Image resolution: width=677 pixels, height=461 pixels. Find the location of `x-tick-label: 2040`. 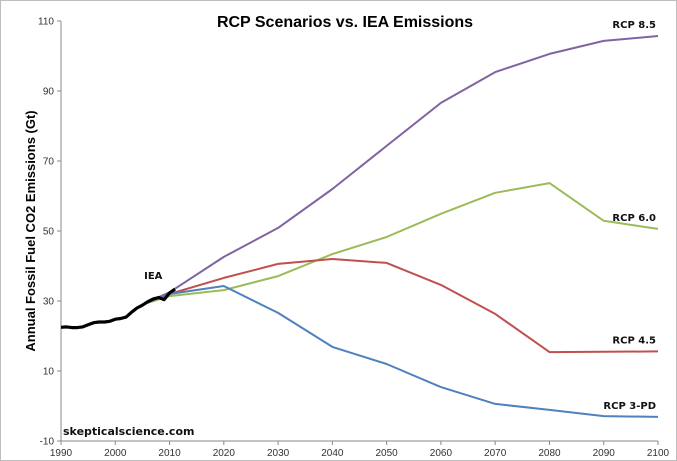

x-tick-label: 2040 is located at coordinates (332, 453).